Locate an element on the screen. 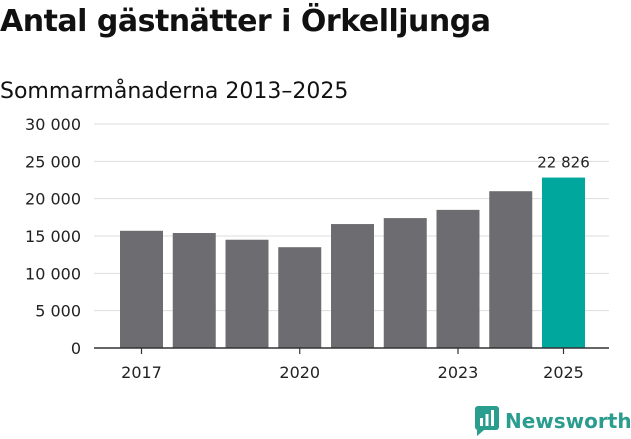 The height and width of the screenshot is (439, 631). y-tick-label: 25 000 is located at coordinates (53, 161).